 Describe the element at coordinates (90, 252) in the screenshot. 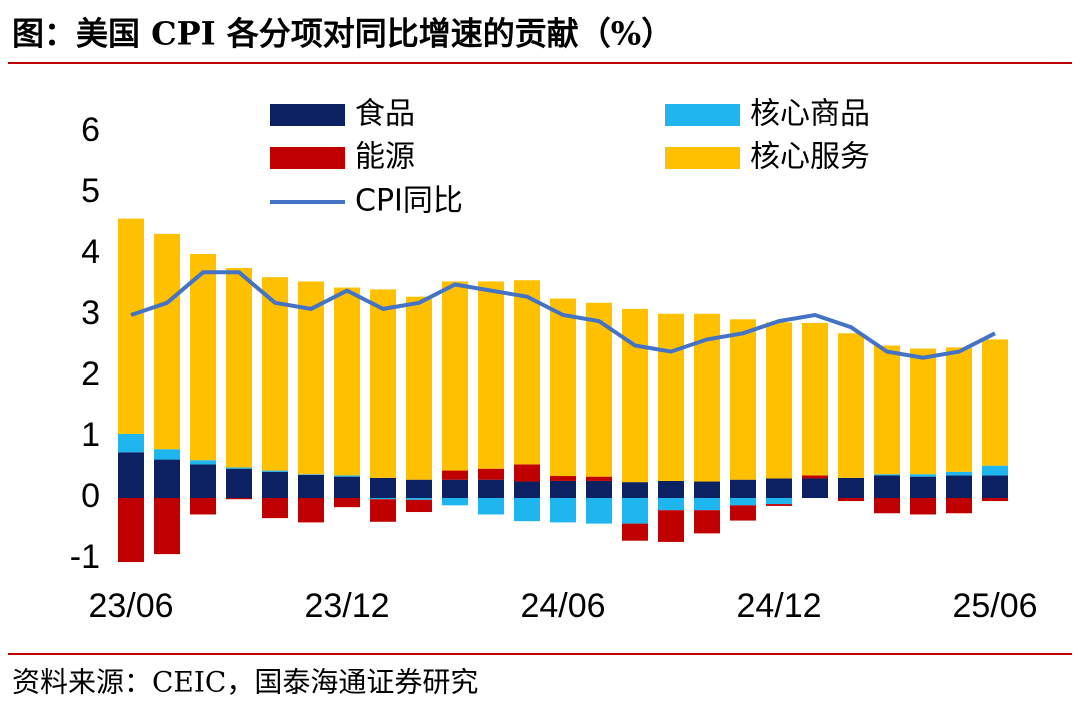

I see `y-tick-label: 4` at that location.